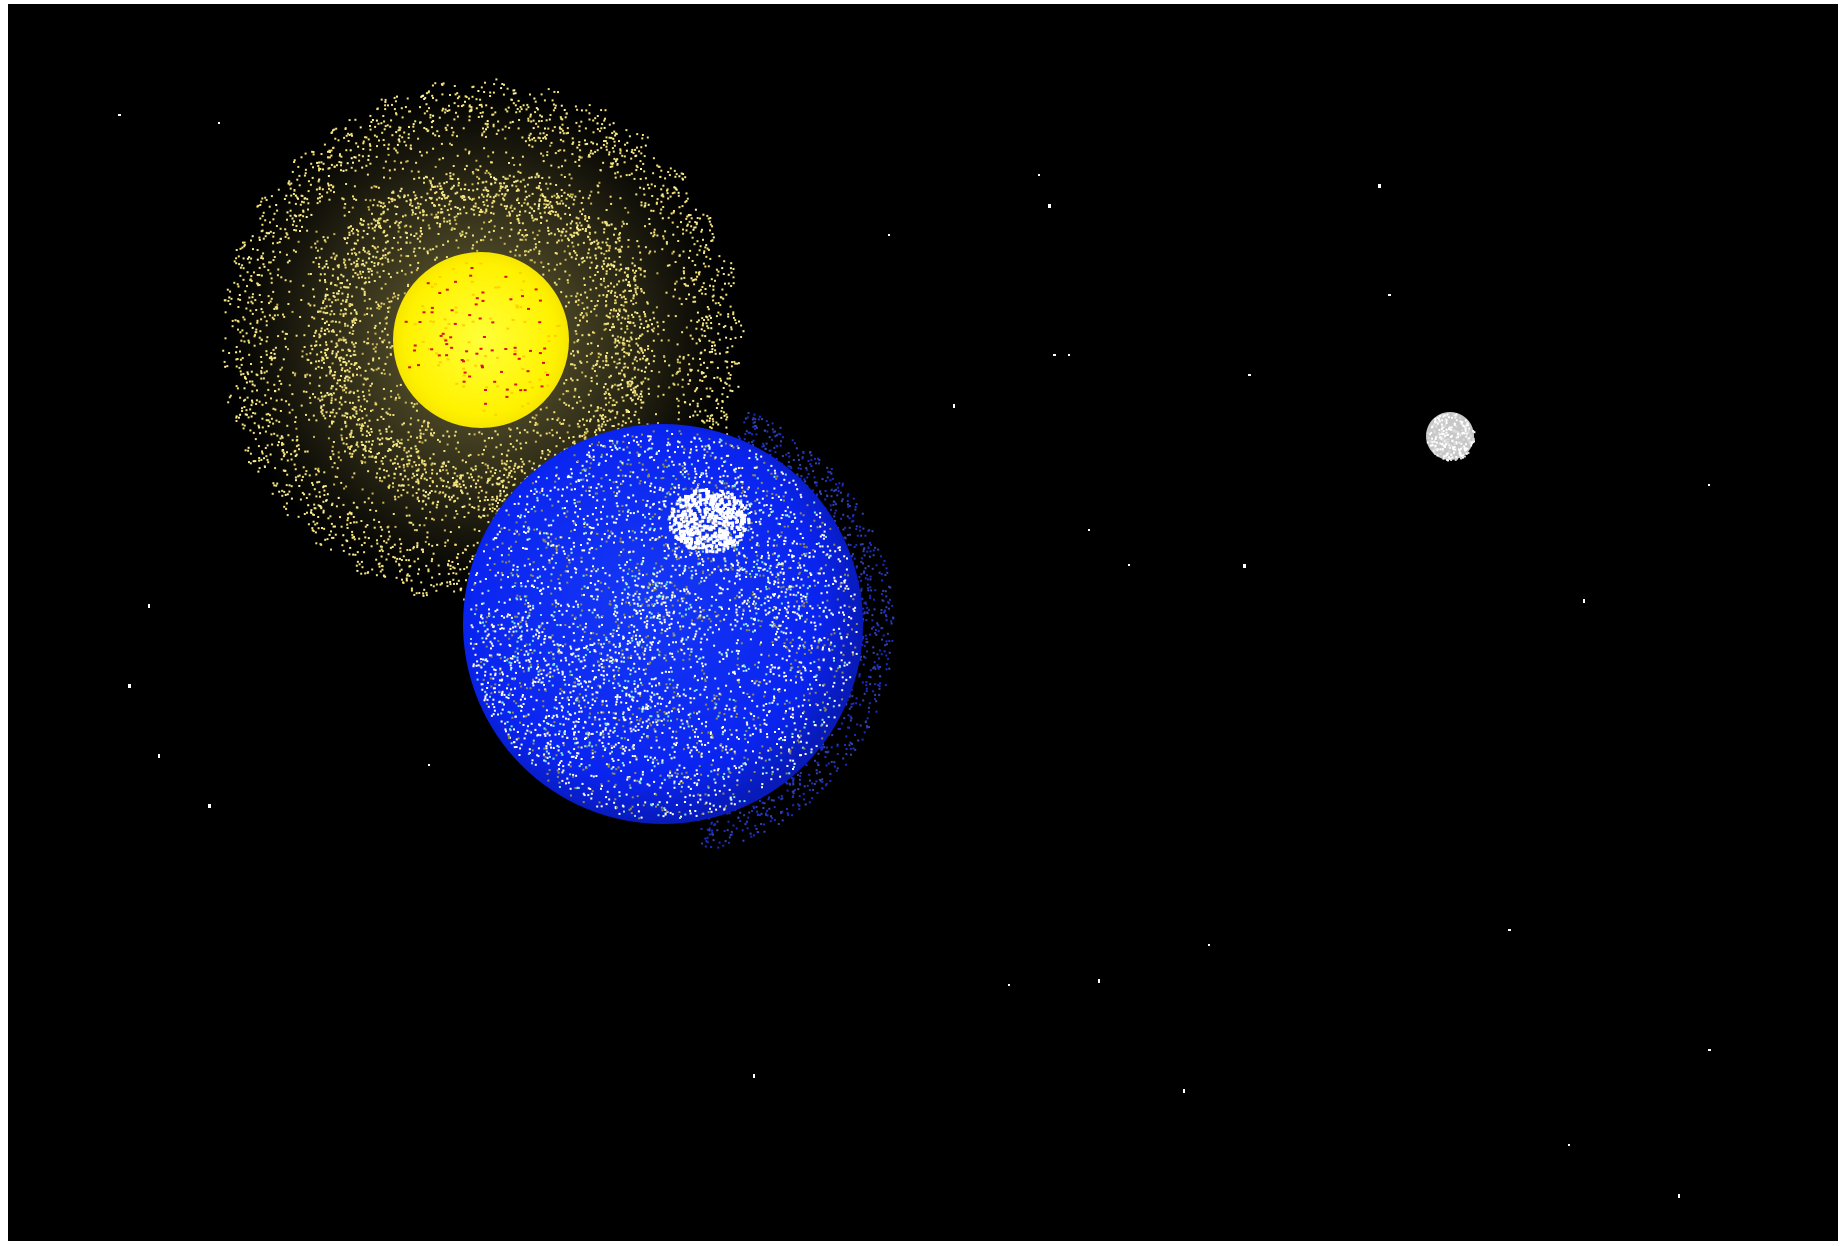 Image resolution: width=1845 pixels, height=1246 pixels. I want to click on earth, so click(679, 630).